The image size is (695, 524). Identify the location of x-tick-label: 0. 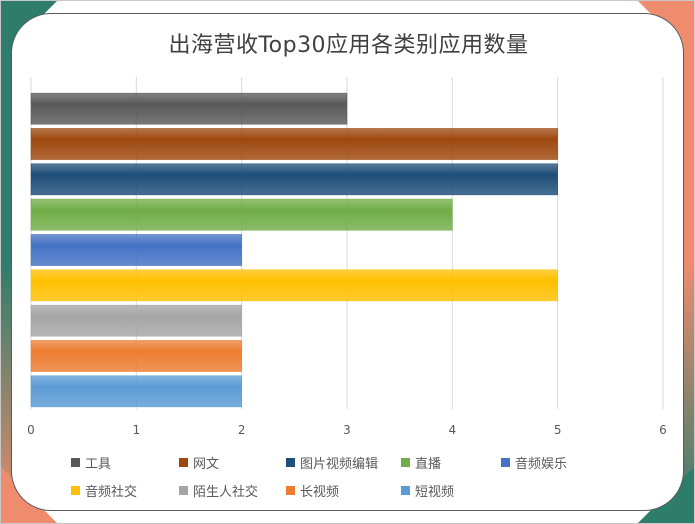
(31, 430).